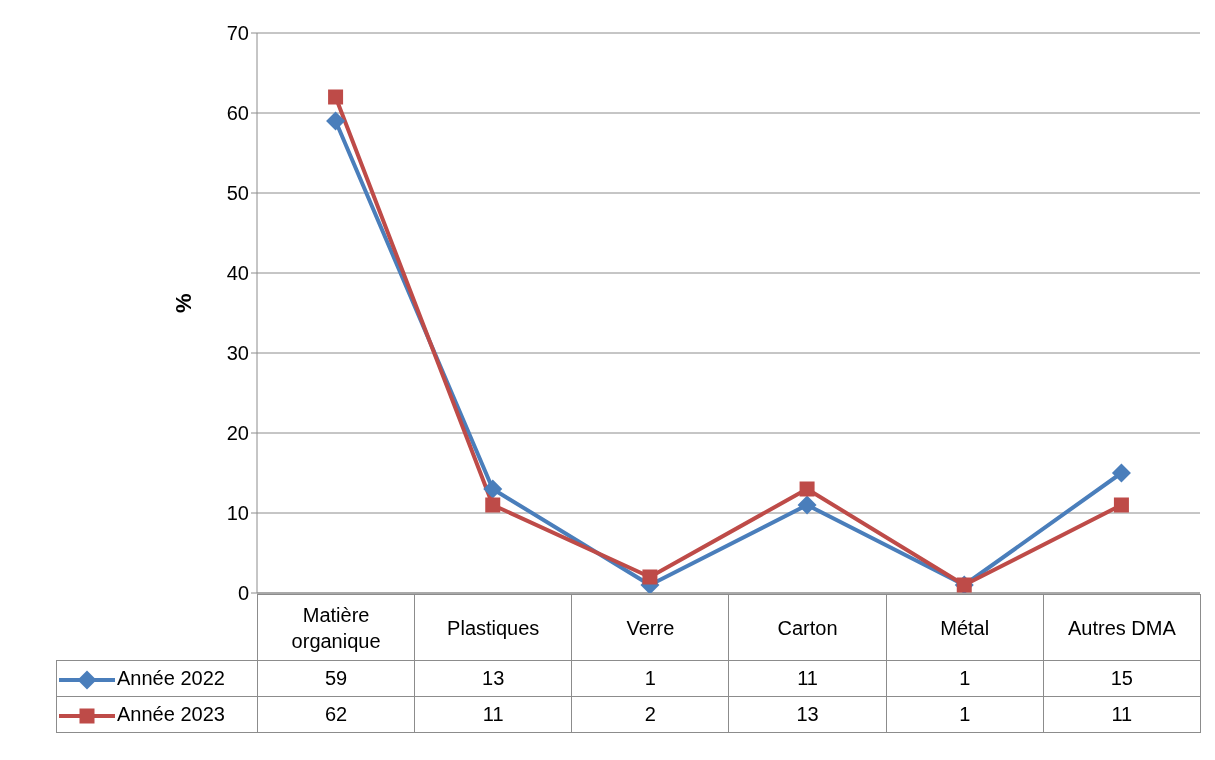  I want to click on data-label: 62, so click(336, 714).